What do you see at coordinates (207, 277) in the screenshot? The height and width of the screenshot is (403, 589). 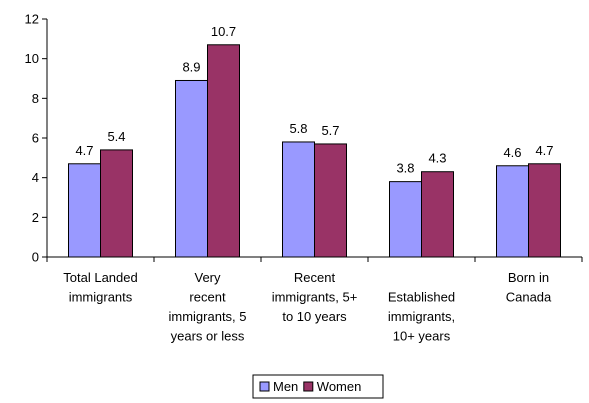 I see `x-category-label-line: Very` at bounding box center [207, 277].